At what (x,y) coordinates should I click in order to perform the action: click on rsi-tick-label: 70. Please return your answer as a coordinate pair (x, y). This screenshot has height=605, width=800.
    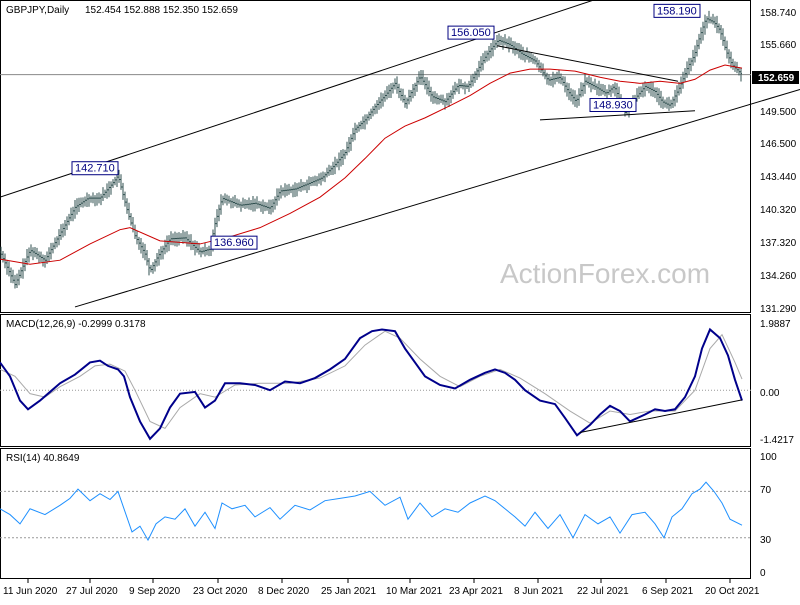
    Looking at the image, I should click on (766, 490).